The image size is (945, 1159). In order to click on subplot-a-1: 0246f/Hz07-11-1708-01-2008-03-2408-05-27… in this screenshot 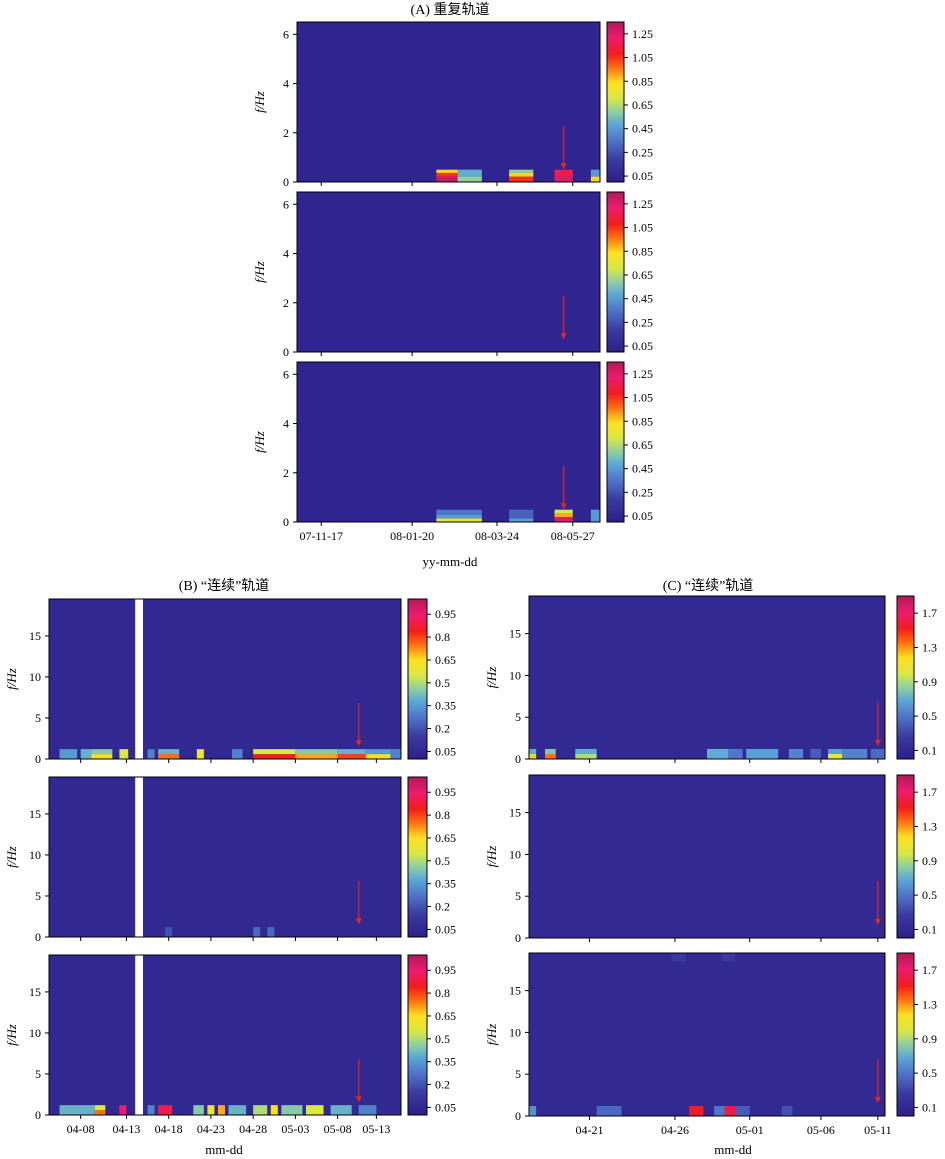, I will do `click(452, 112)`.